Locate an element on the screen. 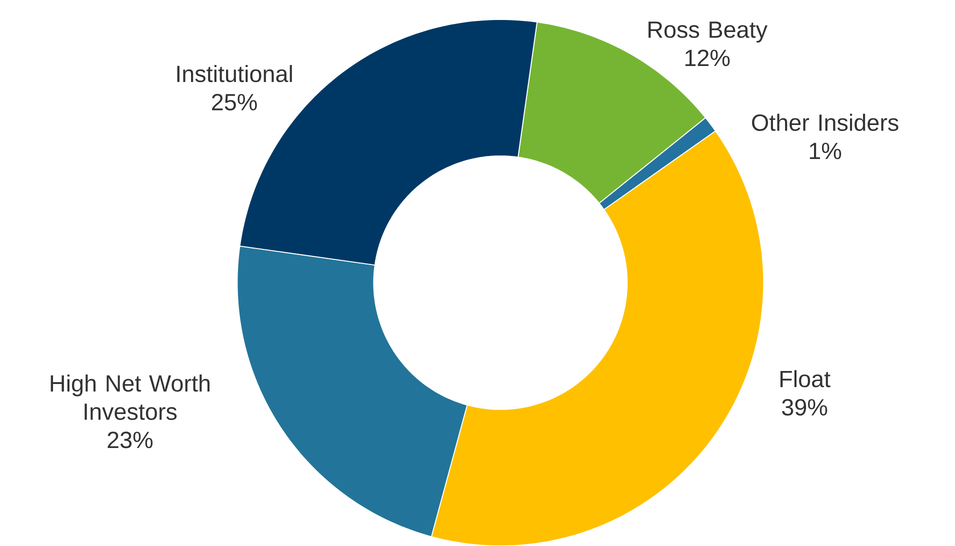 The width and height of the screenshot is (955, 546). slice-label: Ross Beaty is located at coordinates (708, 31).